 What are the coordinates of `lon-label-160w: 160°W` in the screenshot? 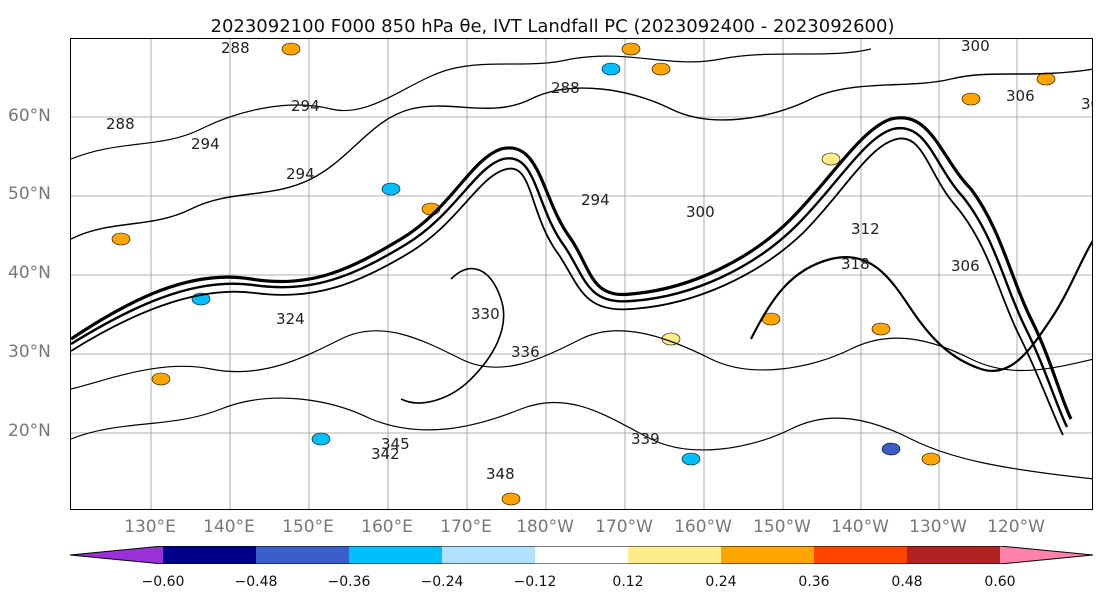 It's located at (703, 527).